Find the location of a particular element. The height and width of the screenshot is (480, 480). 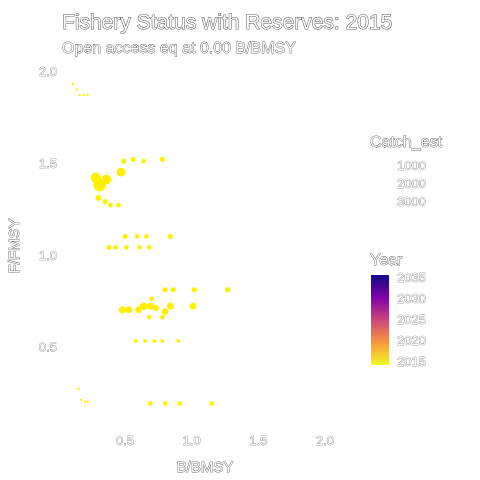

legend-catch-title: Catch_est is located at coordinates (406, 142).